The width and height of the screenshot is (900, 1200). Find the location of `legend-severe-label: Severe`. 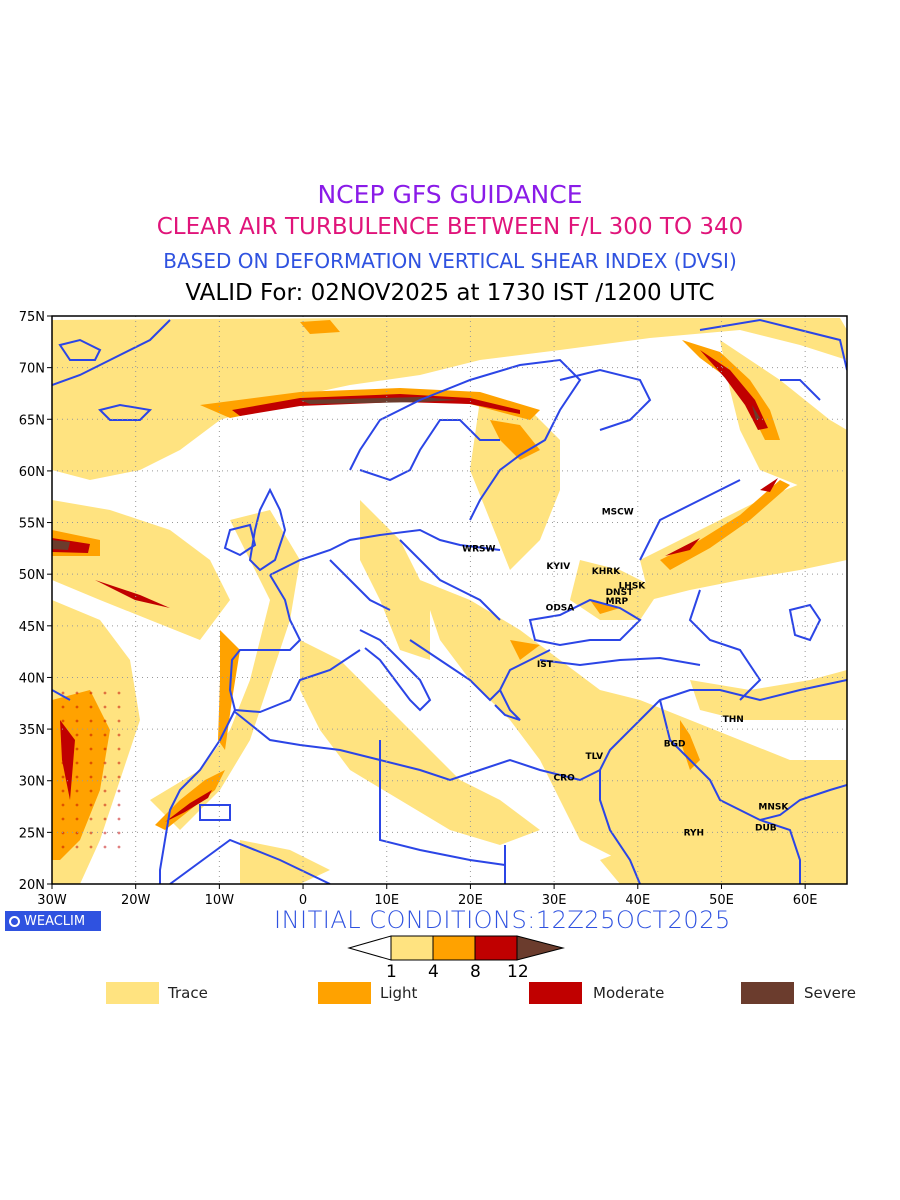

legend-severe-label: Severe is located at coordinates (830, 993).